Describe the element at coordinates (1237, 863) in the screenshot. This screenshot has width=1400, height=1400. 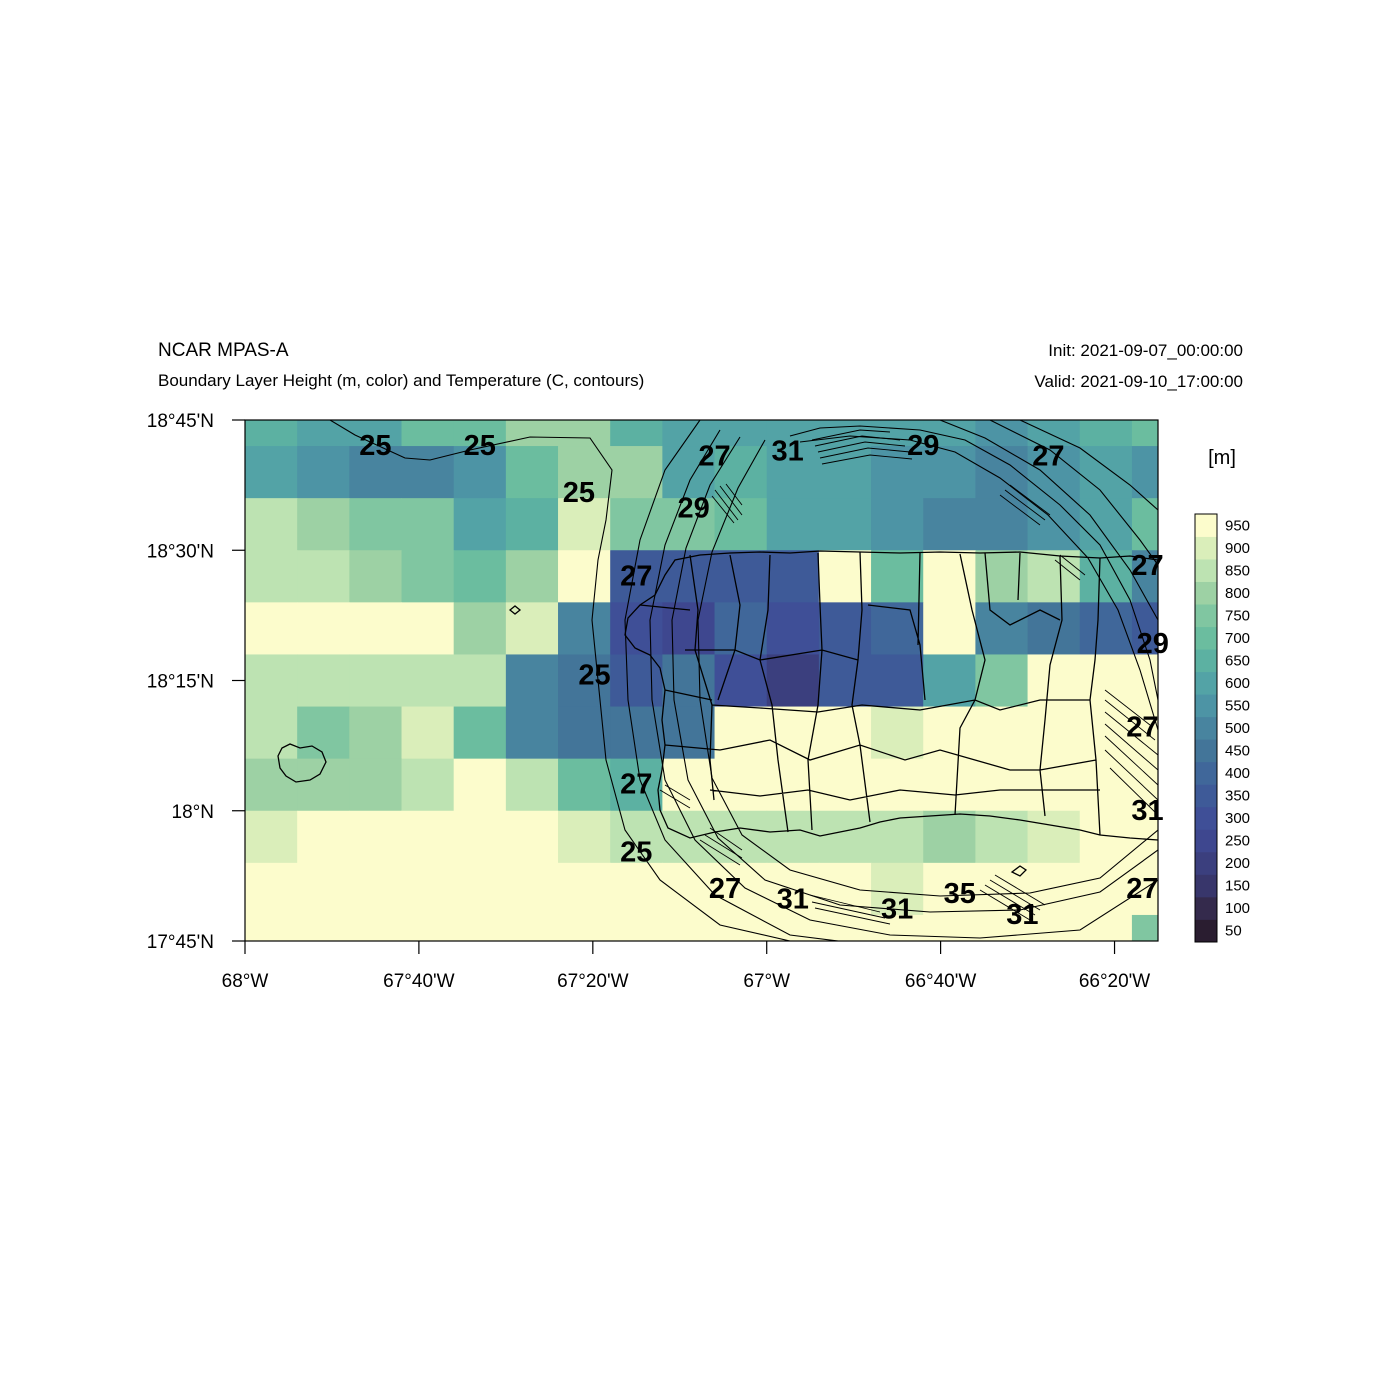
I see `colorbar-level-label: 200` at that location.